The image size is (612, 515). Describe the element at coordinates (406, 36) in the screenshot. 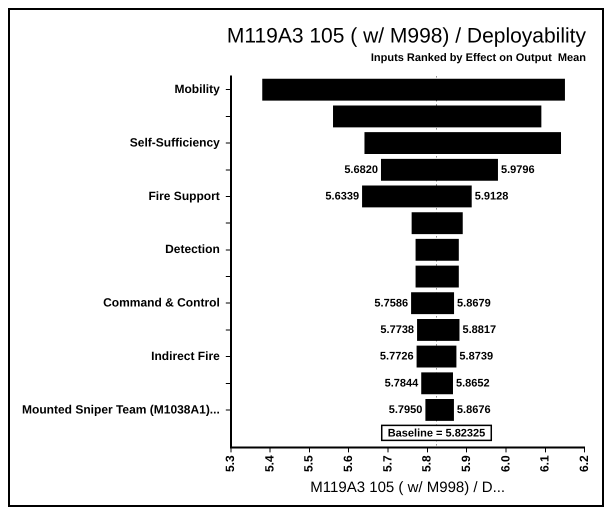

I see `chart-title: M119A3 105 ( w/ M998) / Deployability` at that location.